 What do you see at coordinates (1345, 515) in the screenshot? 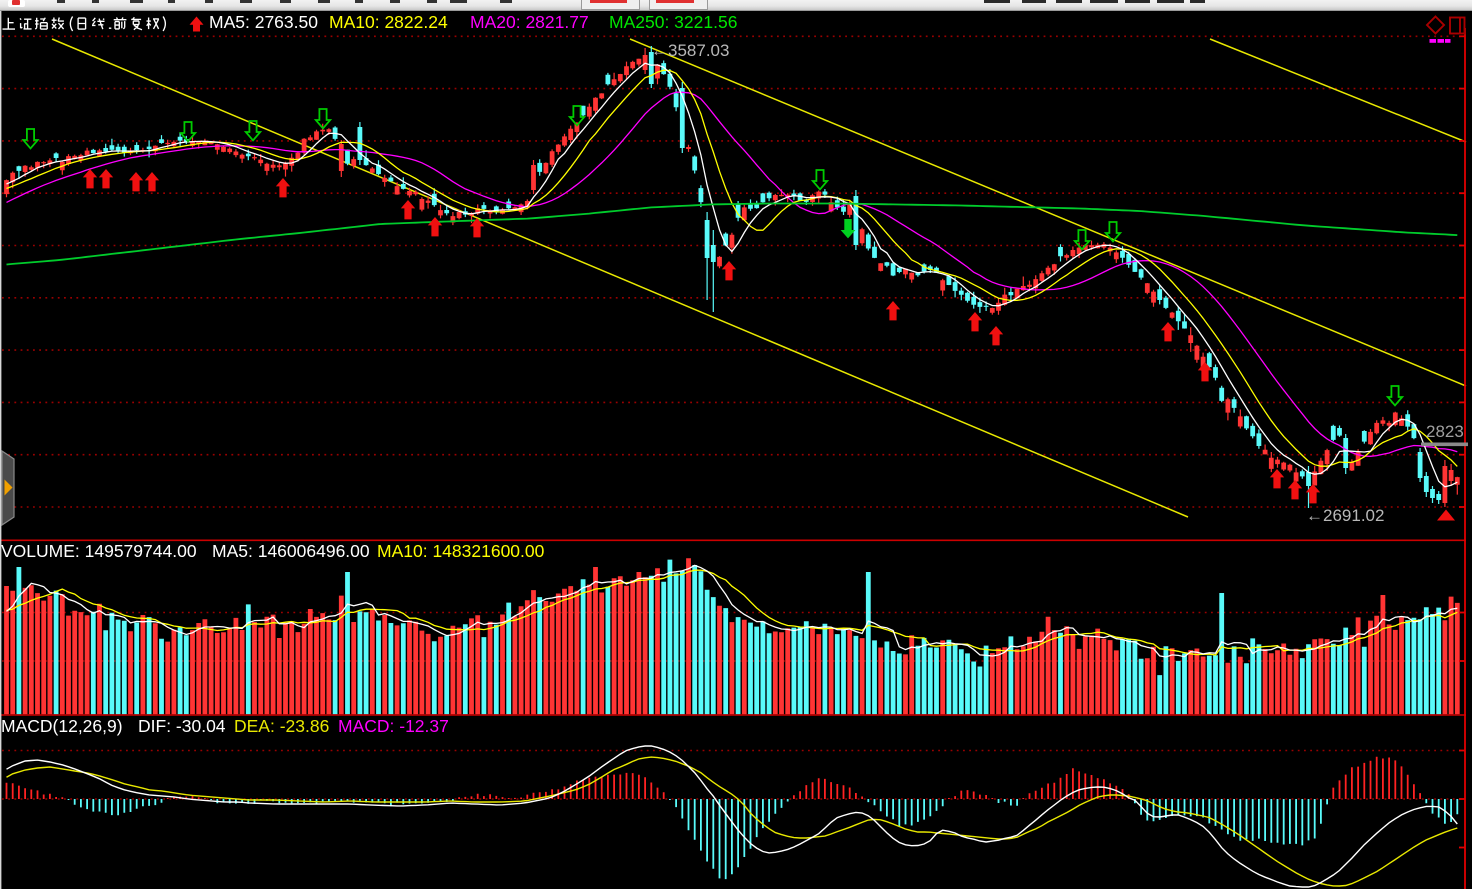
I see `svg-text: ←2691.02` at bounding box center [1345, 515].